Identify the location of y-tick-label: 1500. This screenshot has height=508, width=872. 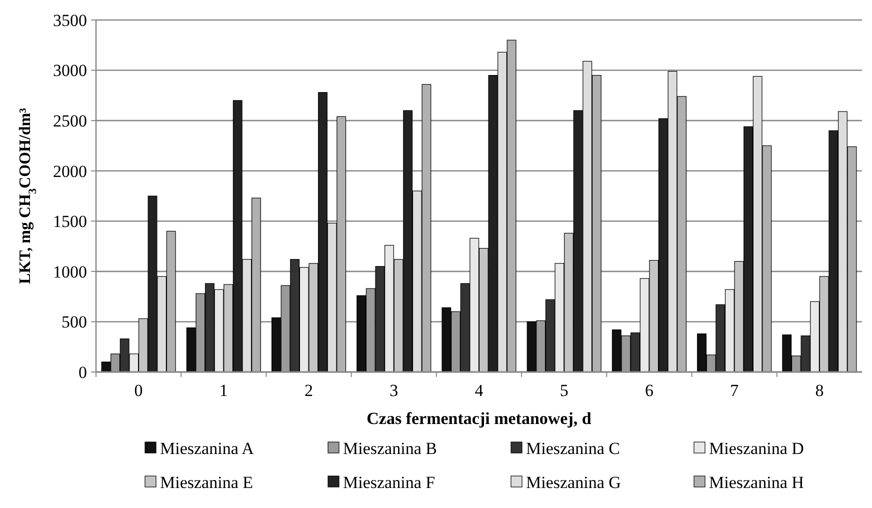
(70, 222).